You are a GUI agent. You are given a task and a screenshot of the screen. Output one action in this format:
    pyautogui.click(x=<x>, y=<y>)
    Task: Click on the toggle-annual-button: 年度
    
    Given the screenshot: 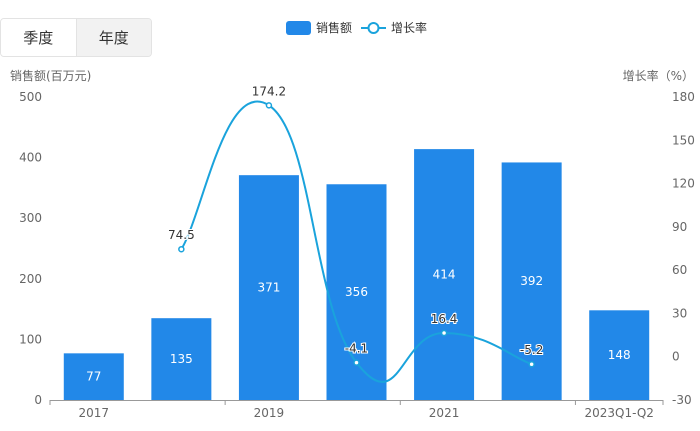 What is the action you would take?
    pyautogui.click(x=113, y=37)
    